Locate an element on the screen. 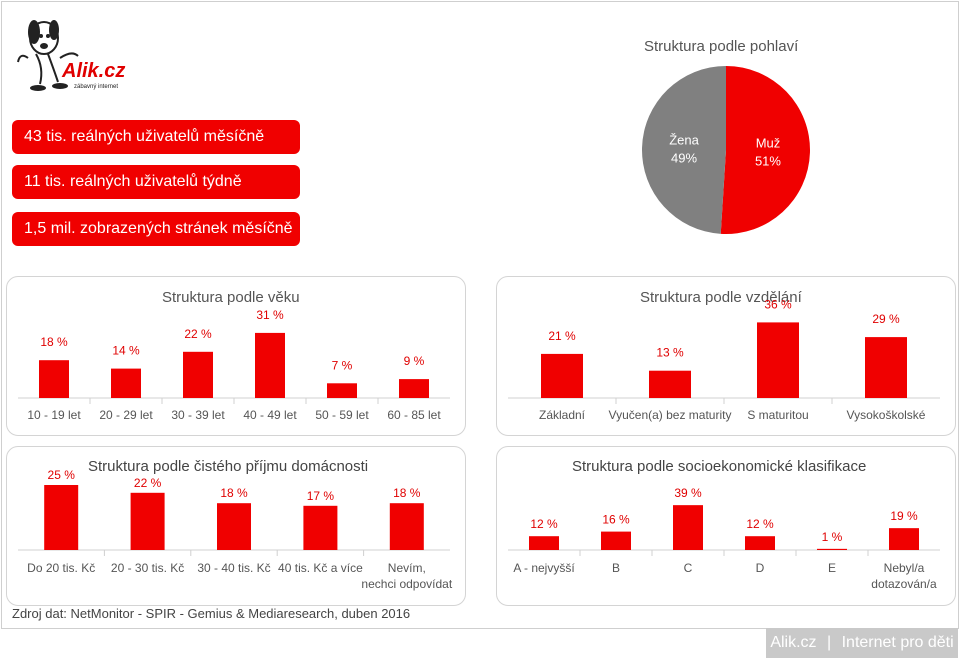 The width and height of the screenshot is (960, 660). stat-weekly-users: 11 tis. reálných uživatelů týdně is located at coordinates (156, 182).